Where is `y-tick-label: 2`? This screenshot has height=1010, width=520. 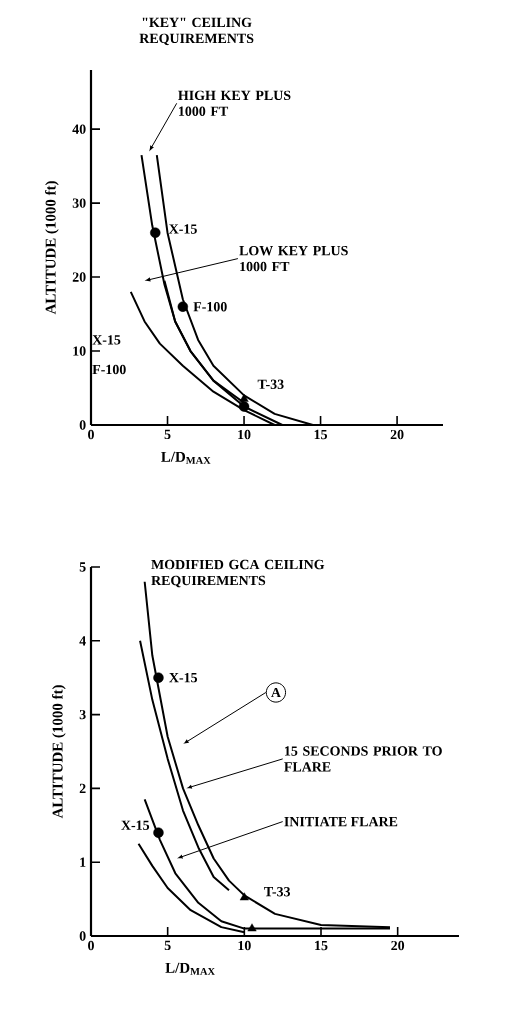 y-tick-label: 2 is located at coordinates (82, 788).